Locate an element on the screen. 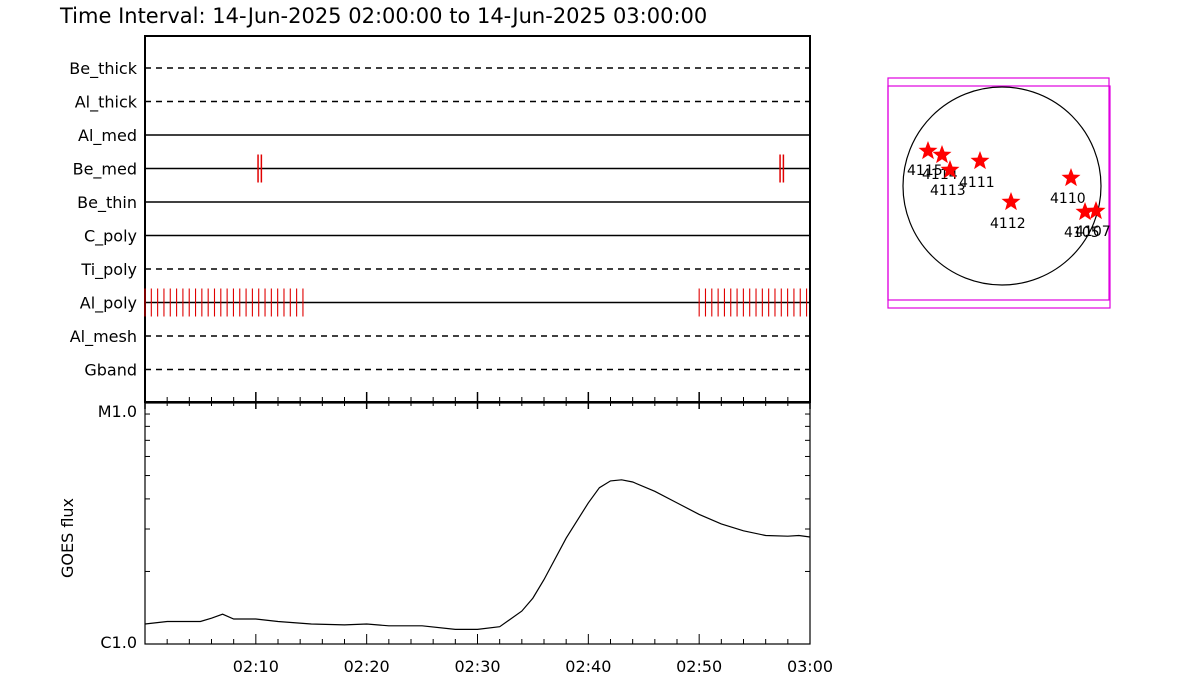  x-tick-label: 02:10 is located at coordinates (256, 666).